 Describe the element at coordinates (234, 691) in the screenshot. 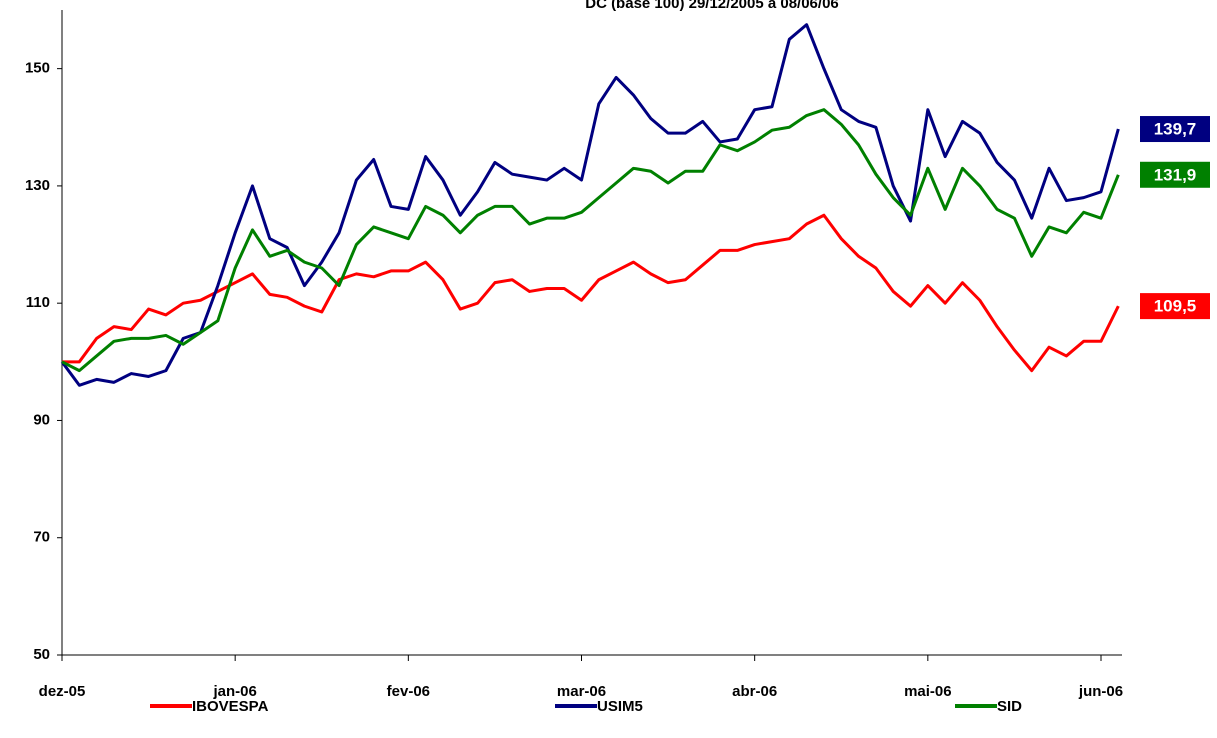

I see `x-tick-label: jan-06` at that location.